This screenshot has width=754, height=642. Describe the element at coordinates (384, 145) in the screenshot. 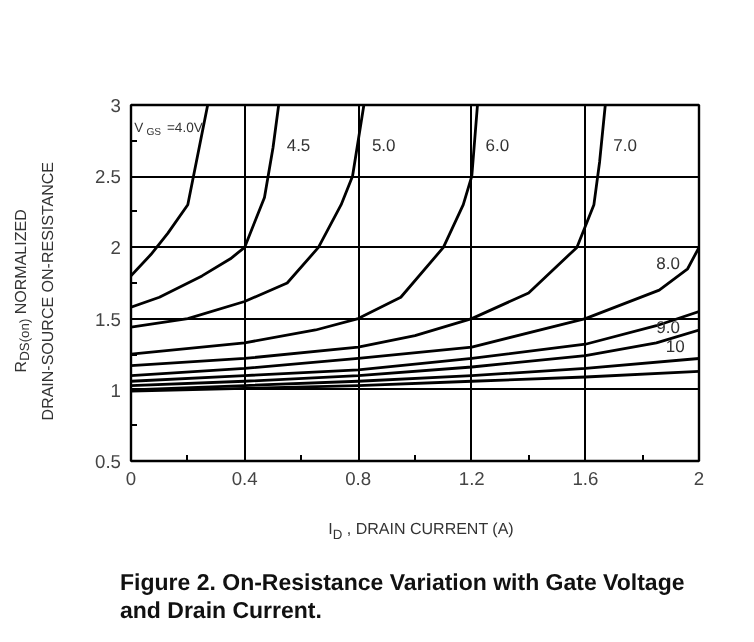

I see `series-label: 5.0` at that location.